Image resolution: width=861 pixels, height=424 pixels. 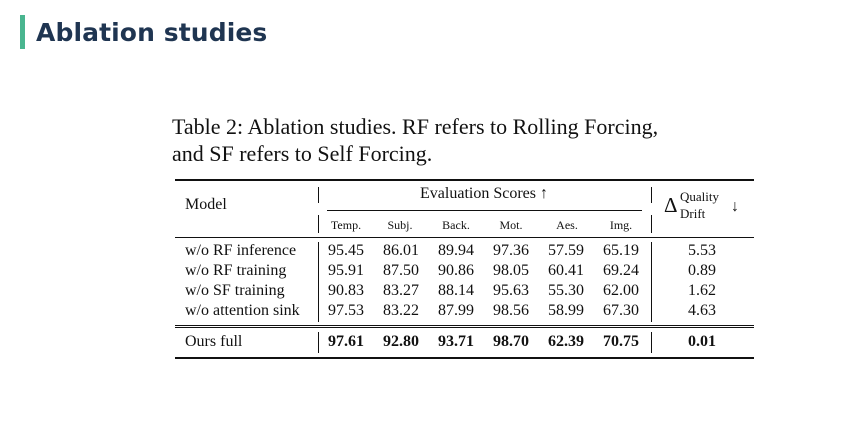 I want to click on table-separator-rule, so click(x=464, y=325).